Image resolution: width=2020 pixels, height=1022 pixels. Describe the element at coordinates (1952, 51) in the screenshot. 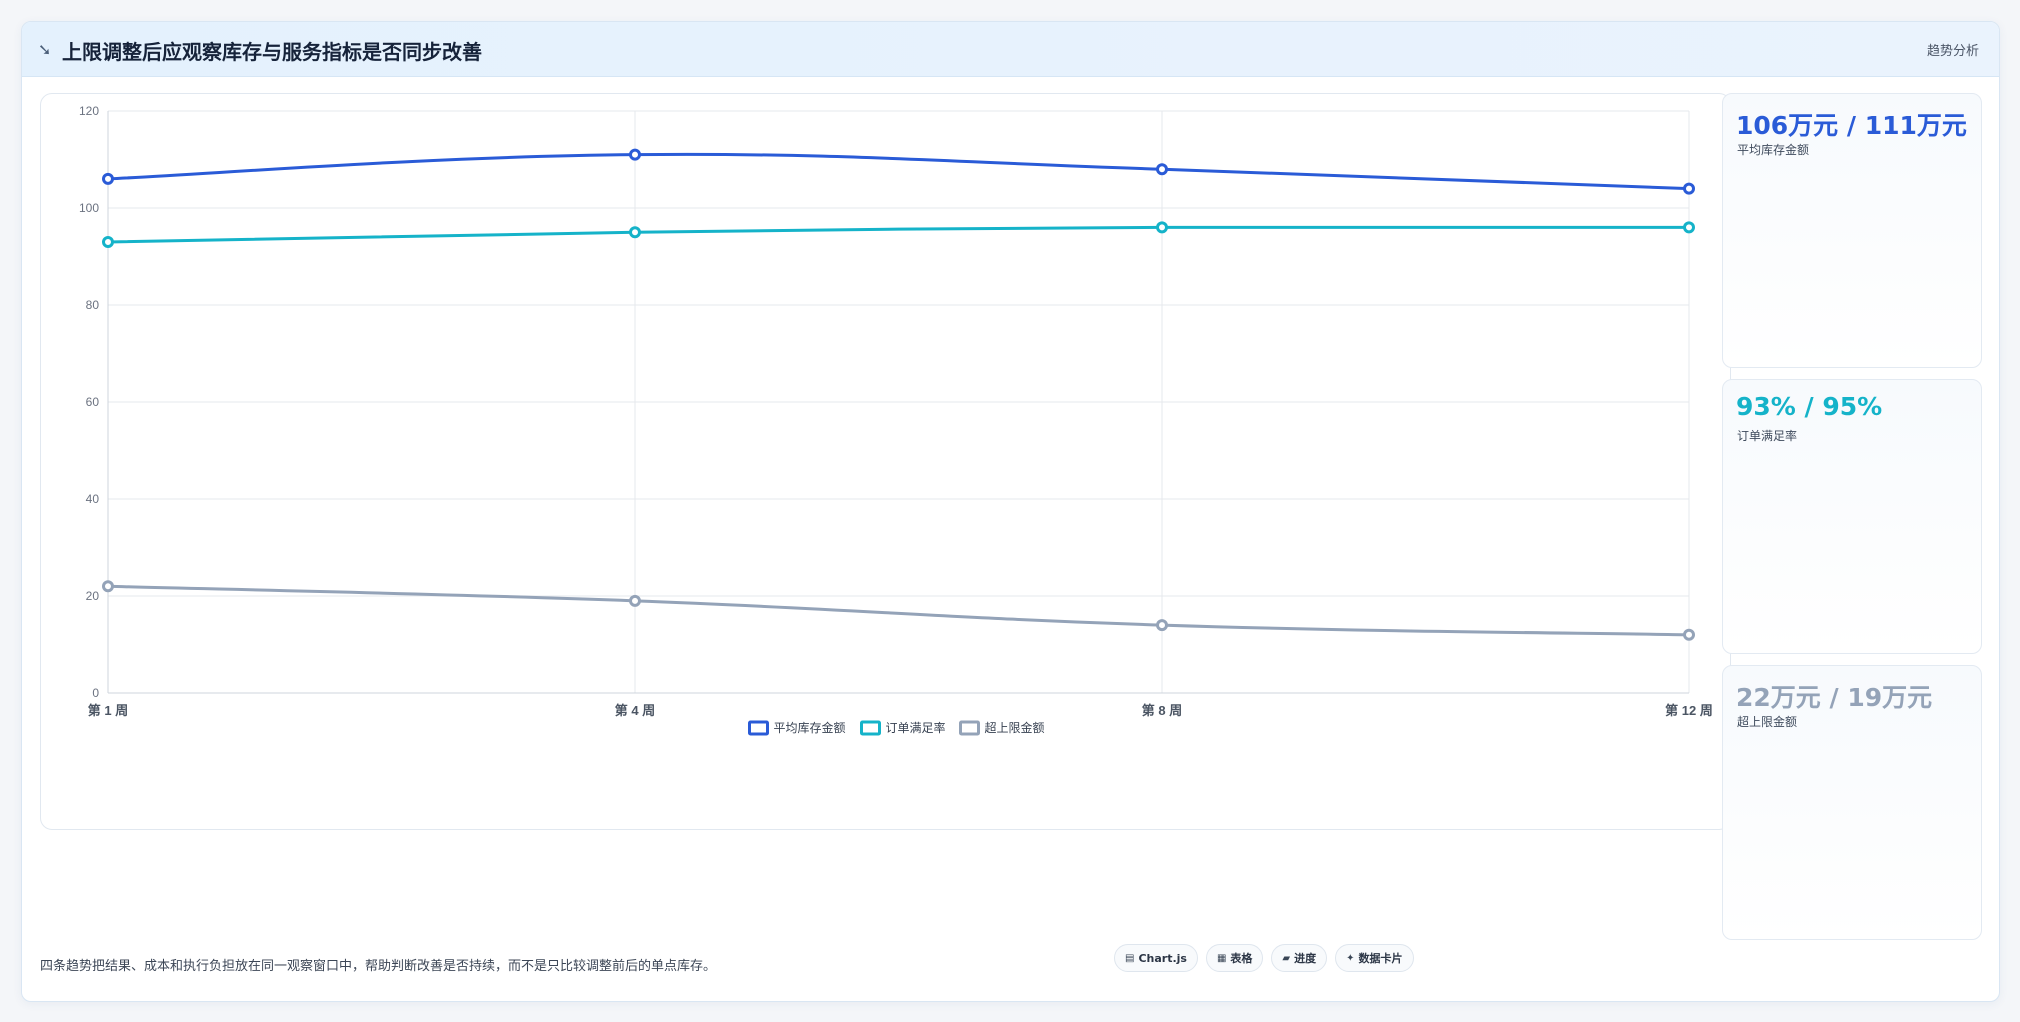

I see `header-tag: 趋势分析` at that location.